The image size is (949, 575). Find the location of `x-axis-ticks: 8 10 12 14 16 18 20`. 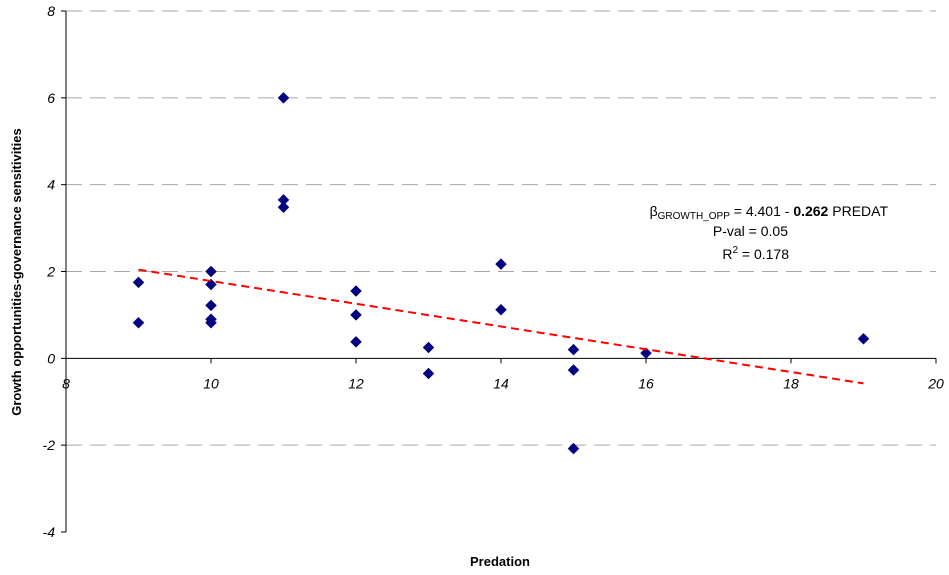

x-axis-ticks: 8 10 12 14 16 18 20 is located at coordinates (503, 374).